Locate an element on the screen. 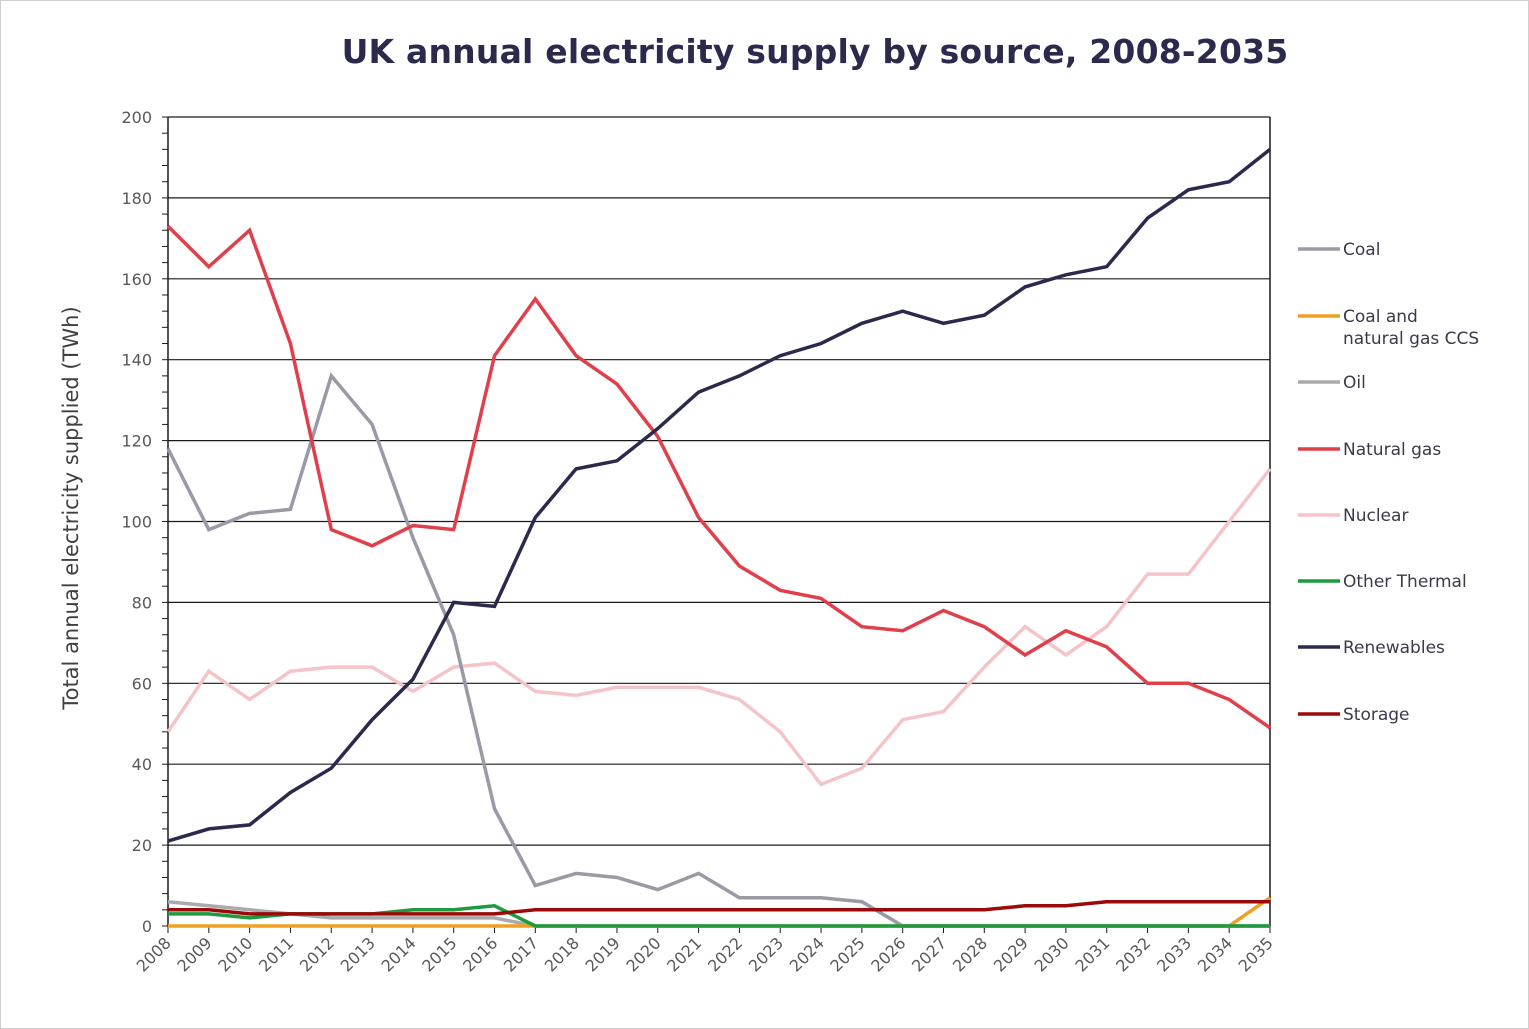 This screenshot has width=1529, height=1029. y-tick-label: 160 is located at coordinates (136, 279).